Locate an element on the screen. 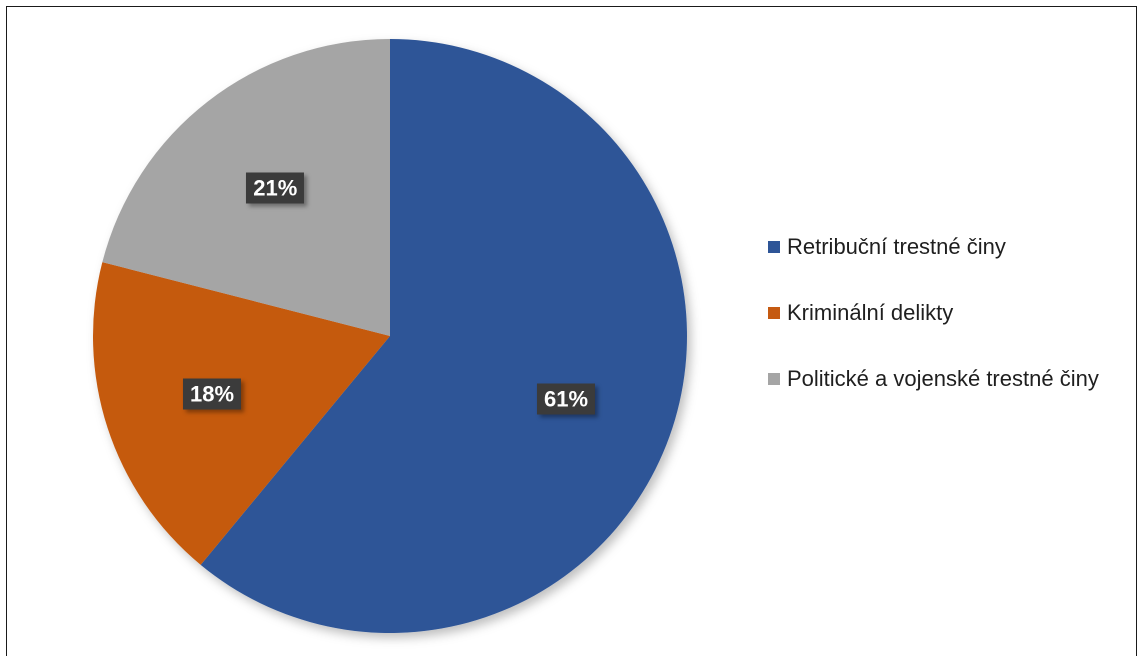 The image size is (1143, 656). data-label-3: 21% is located at coordinates (275, 188).